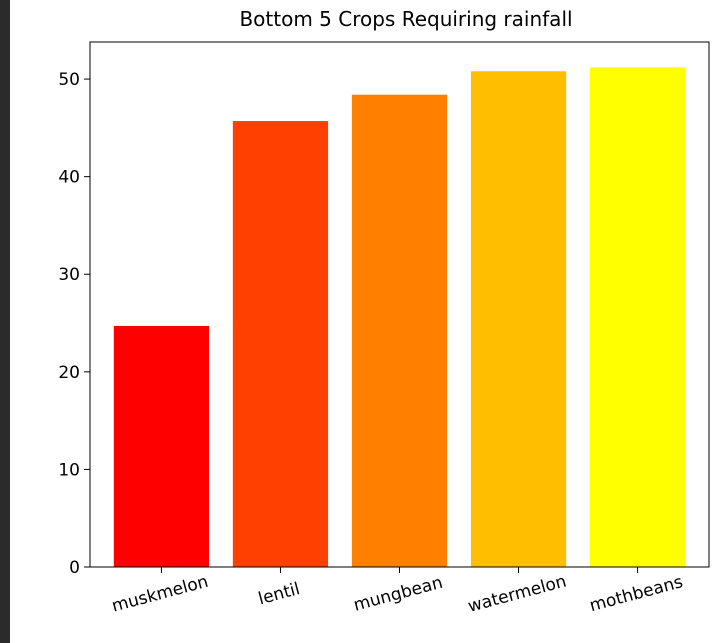 The width and height of the screenshot is (713, 643). Describe the element at coordinates (160, 594) in the screenshot. I see `x-tick-label: muskmelon` at that location.